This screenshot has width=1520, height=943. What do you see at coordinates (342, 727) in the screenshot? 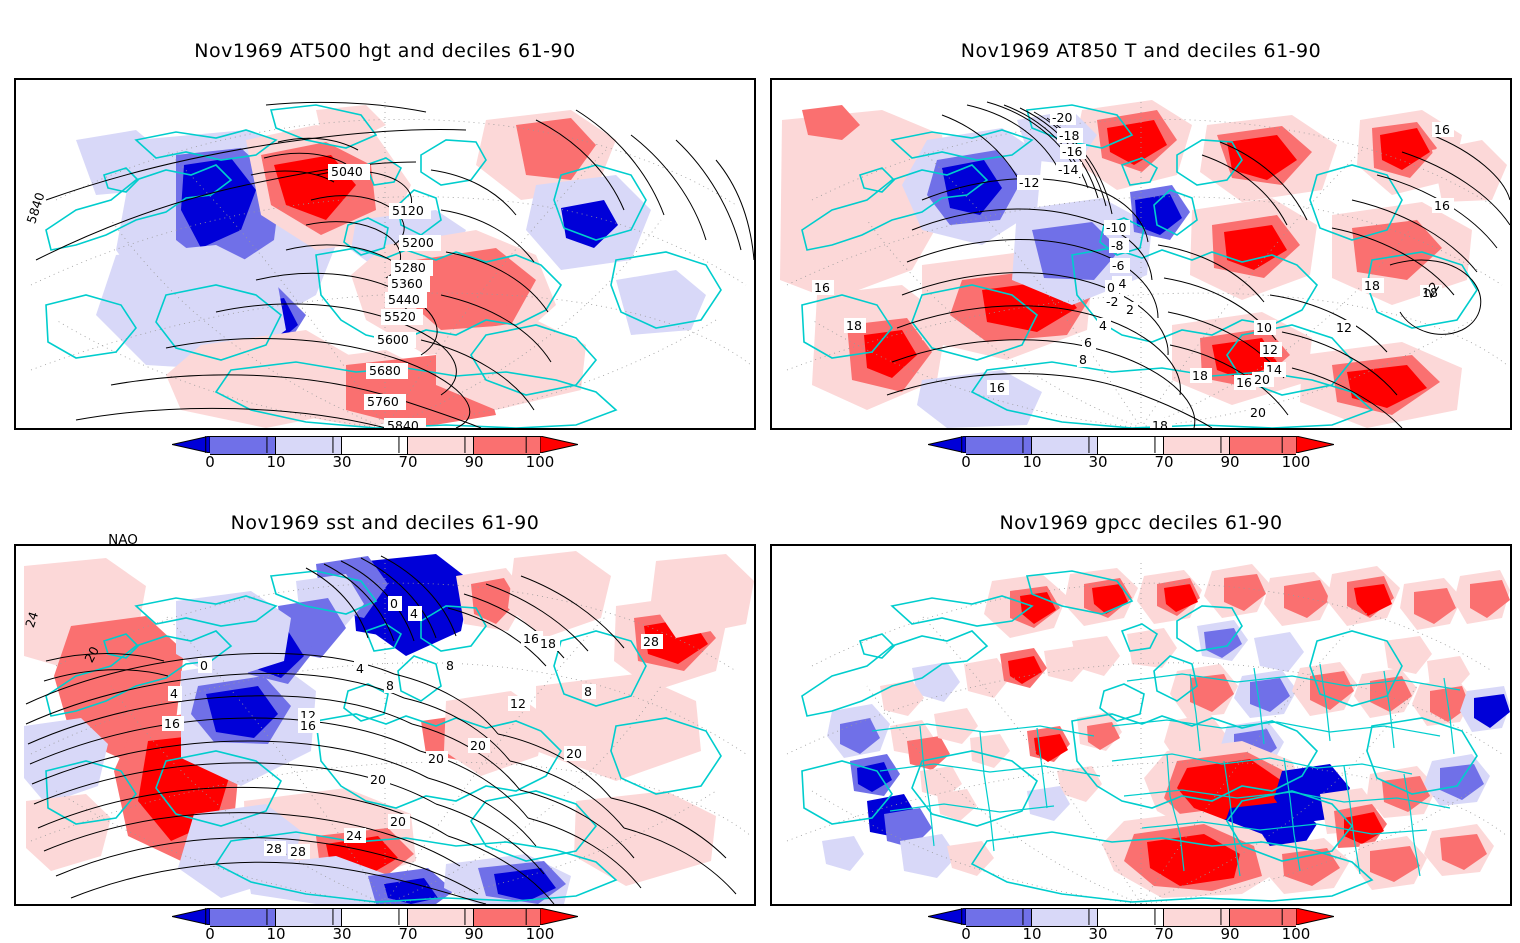
I see `contour-labels-sst: 0 0 4 4 4 8 8 8 12 12 16 16 20 20` at bounding box center [342, 727].